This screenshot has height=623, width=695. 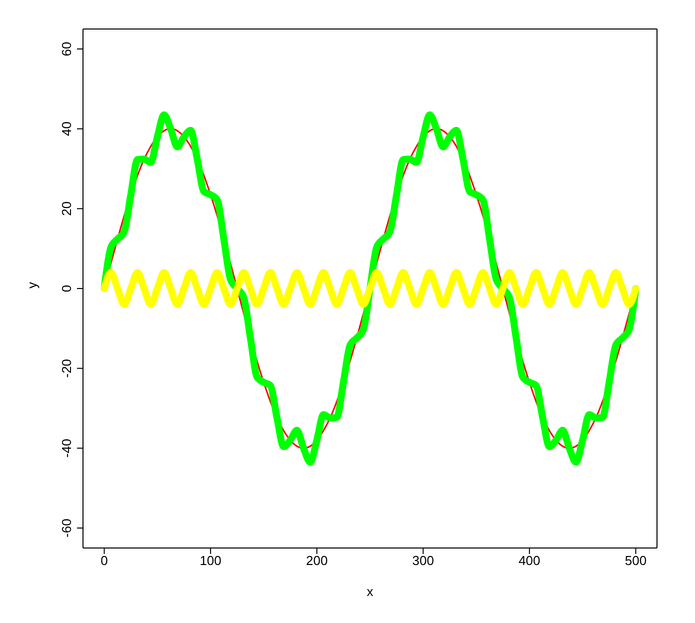 What do you see at coordinates (635, 560) in the screenshot?
I see `x-tick-label: 500` at bounding box center [635, 560].